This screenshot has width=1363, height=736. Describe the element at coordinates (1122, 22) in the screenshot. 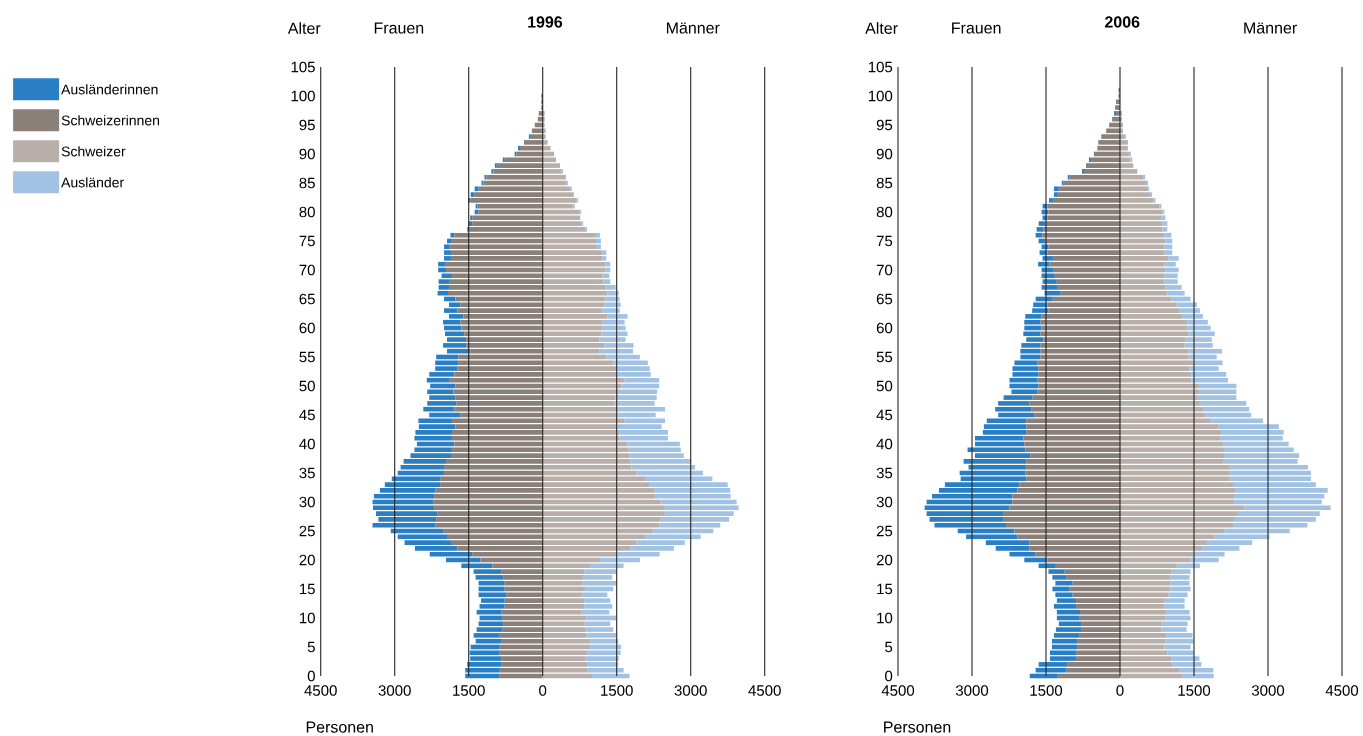

I see `chart-title: 2006` at that location.